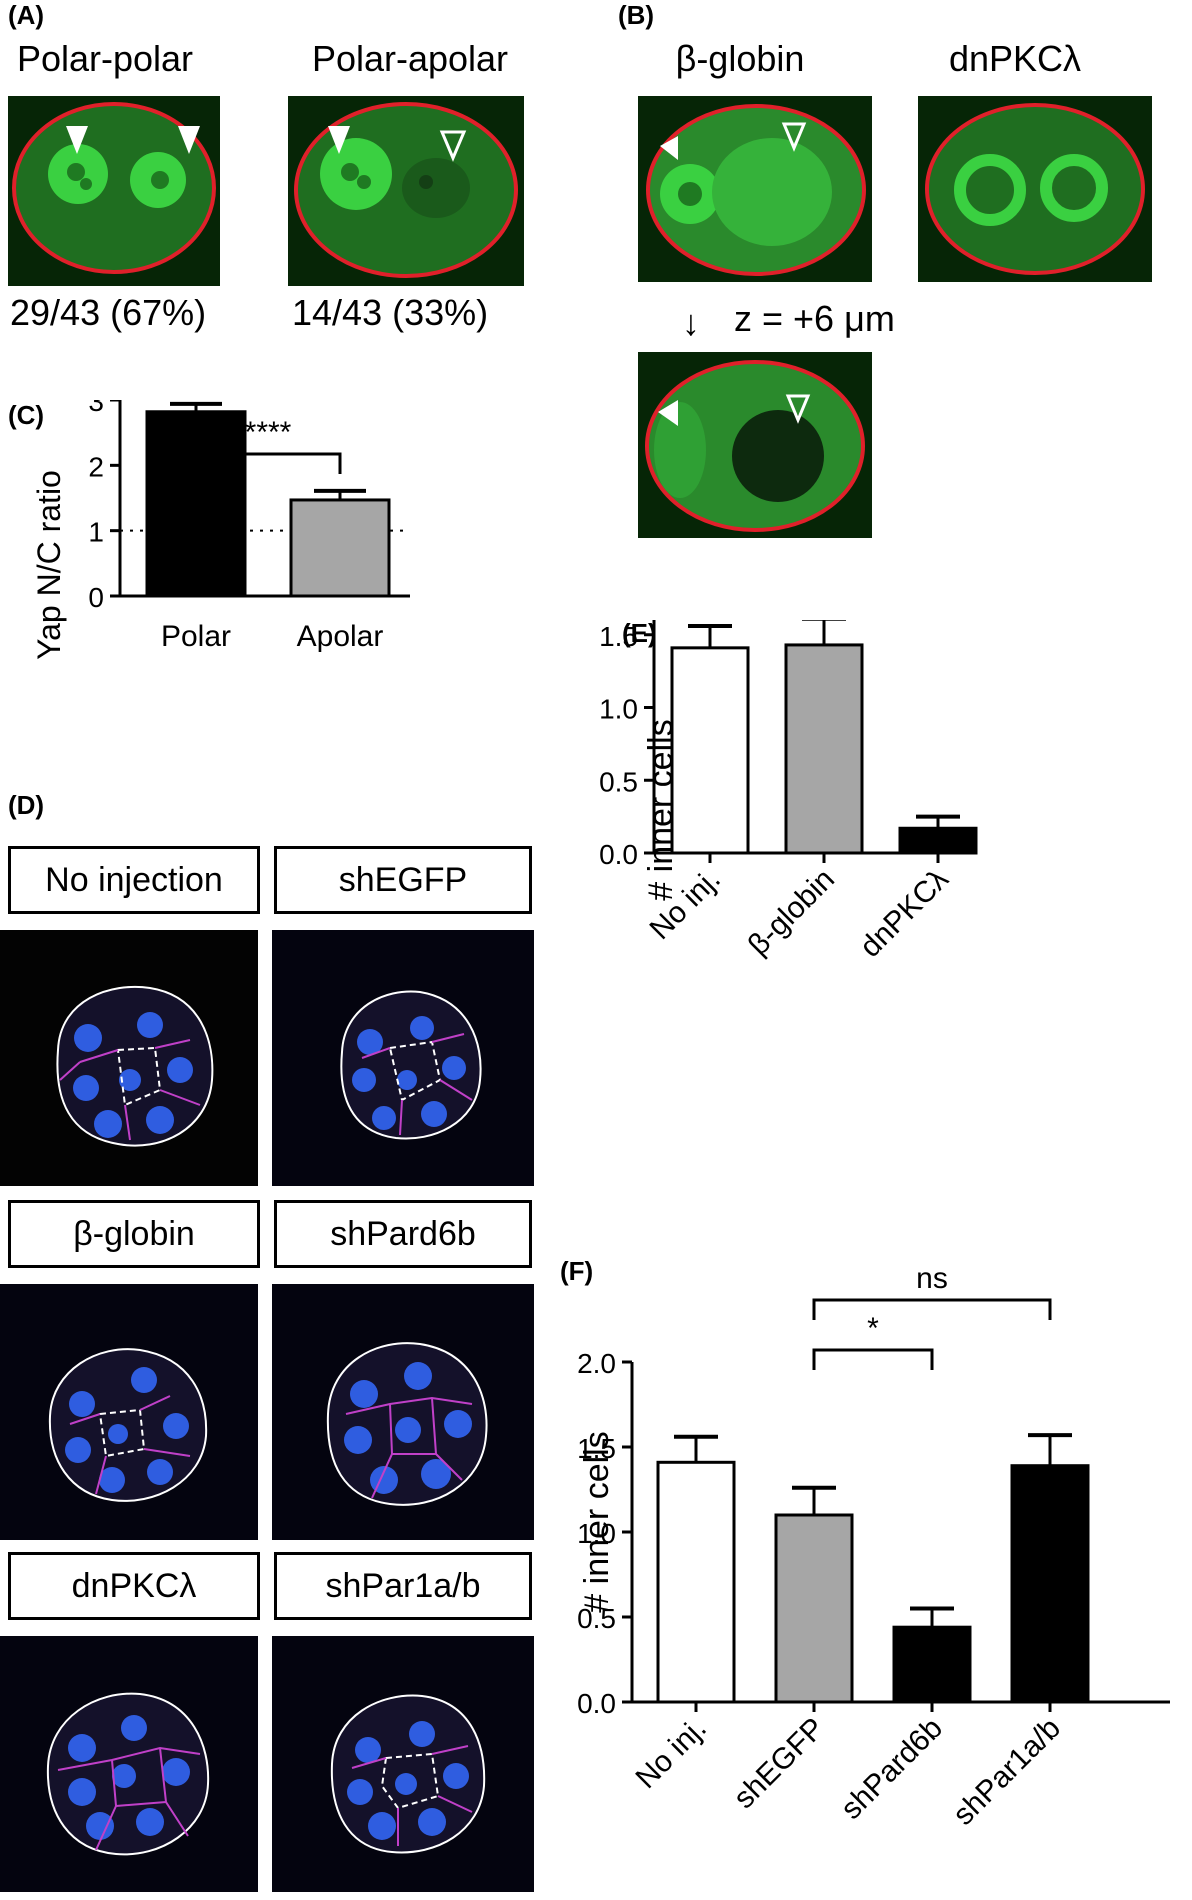  What do you see at coordinates (407, 1424) in the screenshot?
I see `embryo-shpard6b-svg` at bounding box center [407, 1424].